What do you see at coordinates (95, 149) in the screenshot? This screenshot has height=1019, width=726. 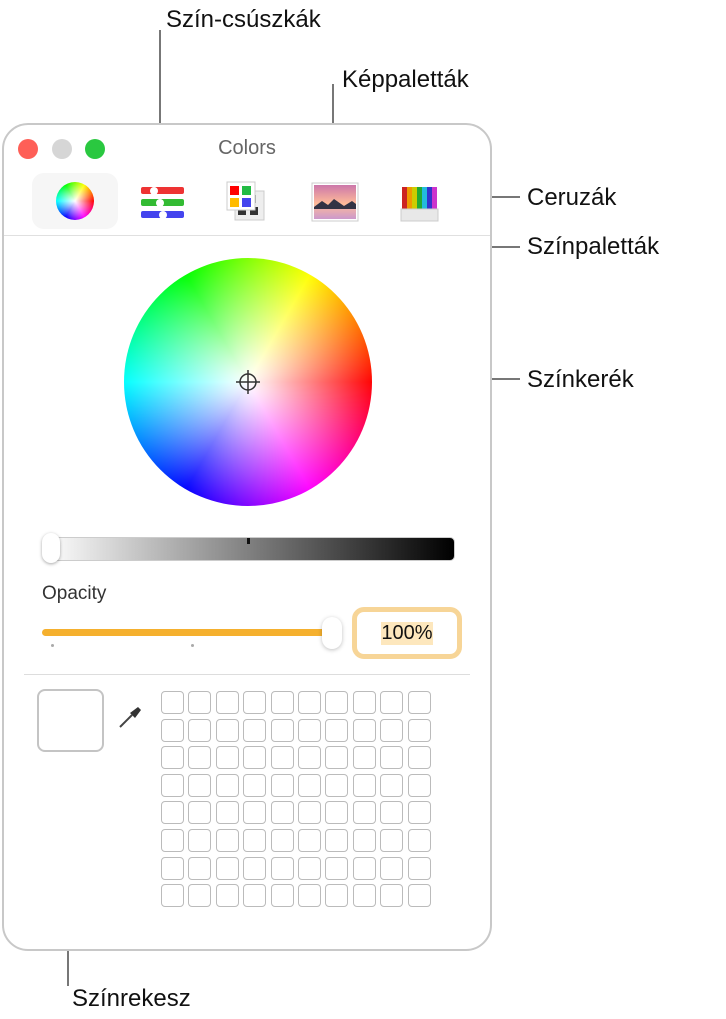 I see `zoom-button` at bounding box center [95, 149].